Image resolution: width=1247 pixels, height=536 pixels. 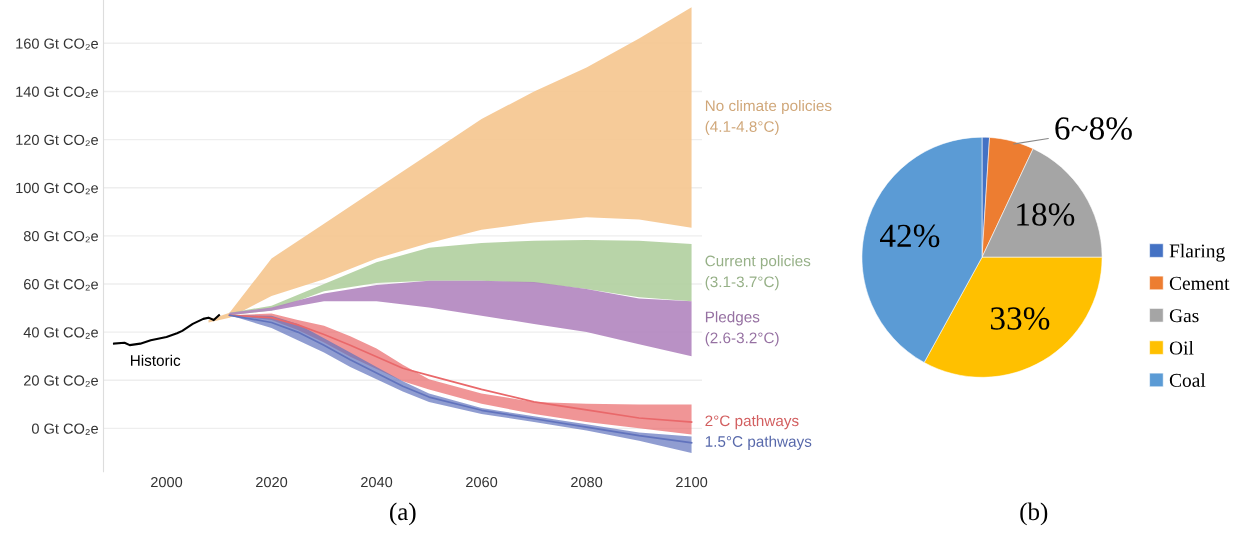 What do you see at coordinates (1181, 347) in the screenshot?
I see `legend-label: Oil` at bounding box center [1181, 347].